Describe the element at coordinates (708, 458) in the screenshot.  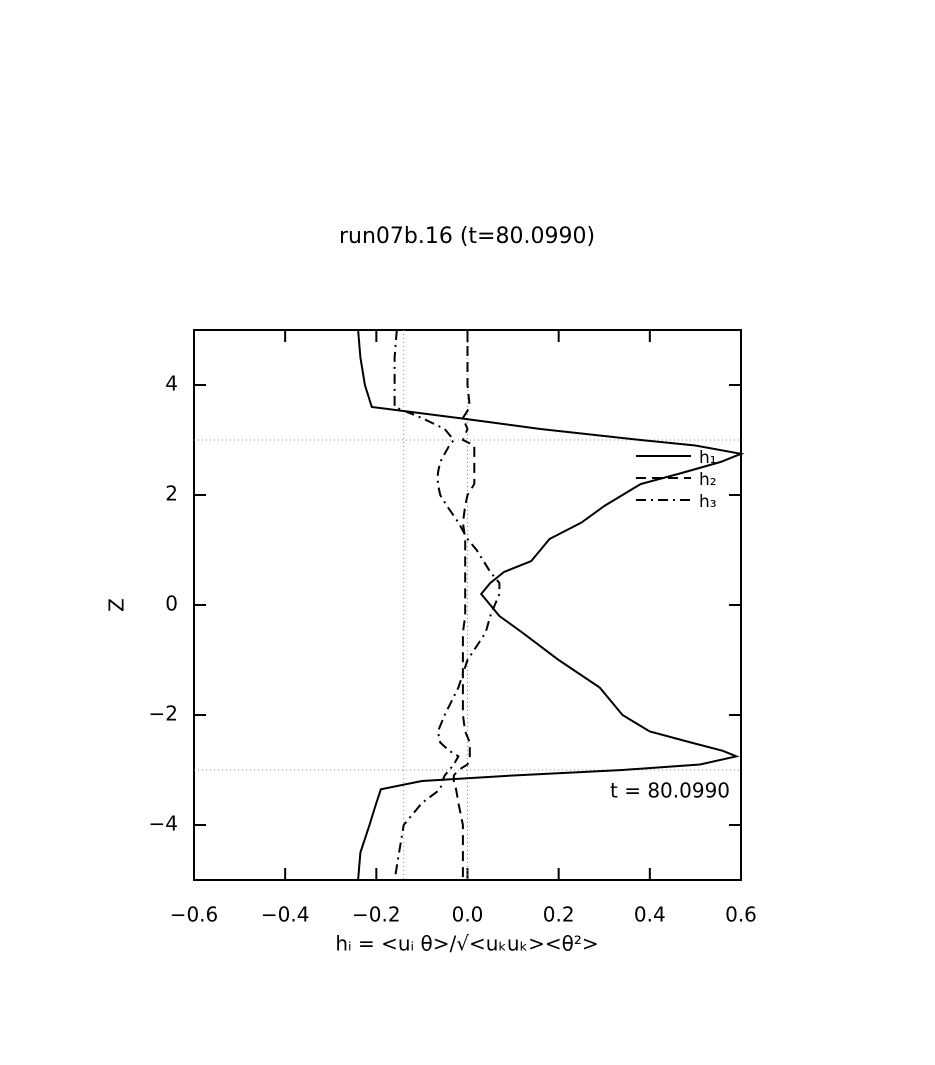
I see `legend-label: h₁` at that location.